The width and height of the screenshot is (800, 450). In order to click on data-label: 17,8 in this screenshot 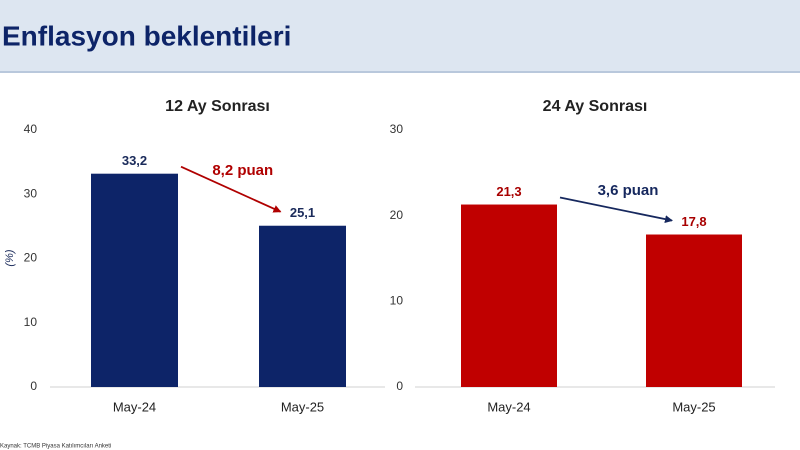, I will do `click(693, 221)`.